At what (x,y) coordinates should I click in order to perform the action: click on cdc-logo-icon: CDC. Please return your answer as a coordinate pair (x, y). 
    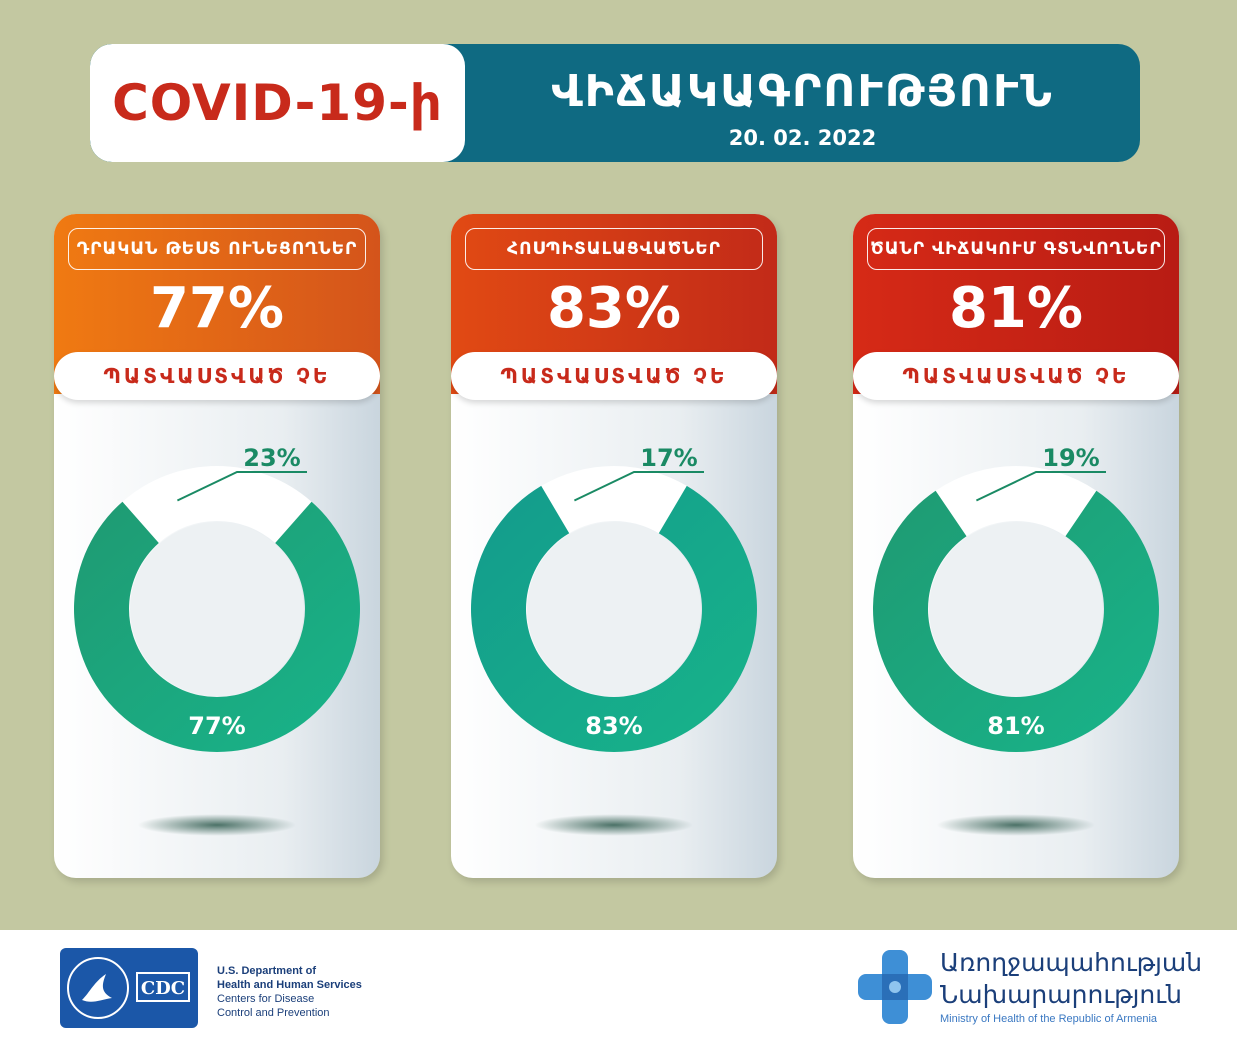
    Looking at the image, I should click on (164, 988).